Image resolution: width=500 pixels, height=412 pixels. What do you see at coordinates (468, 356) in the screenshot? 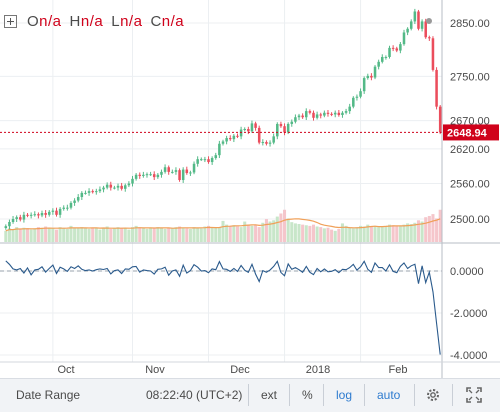
I see `osc-tick-label: -4.0000` at bounding box center [468, 356].